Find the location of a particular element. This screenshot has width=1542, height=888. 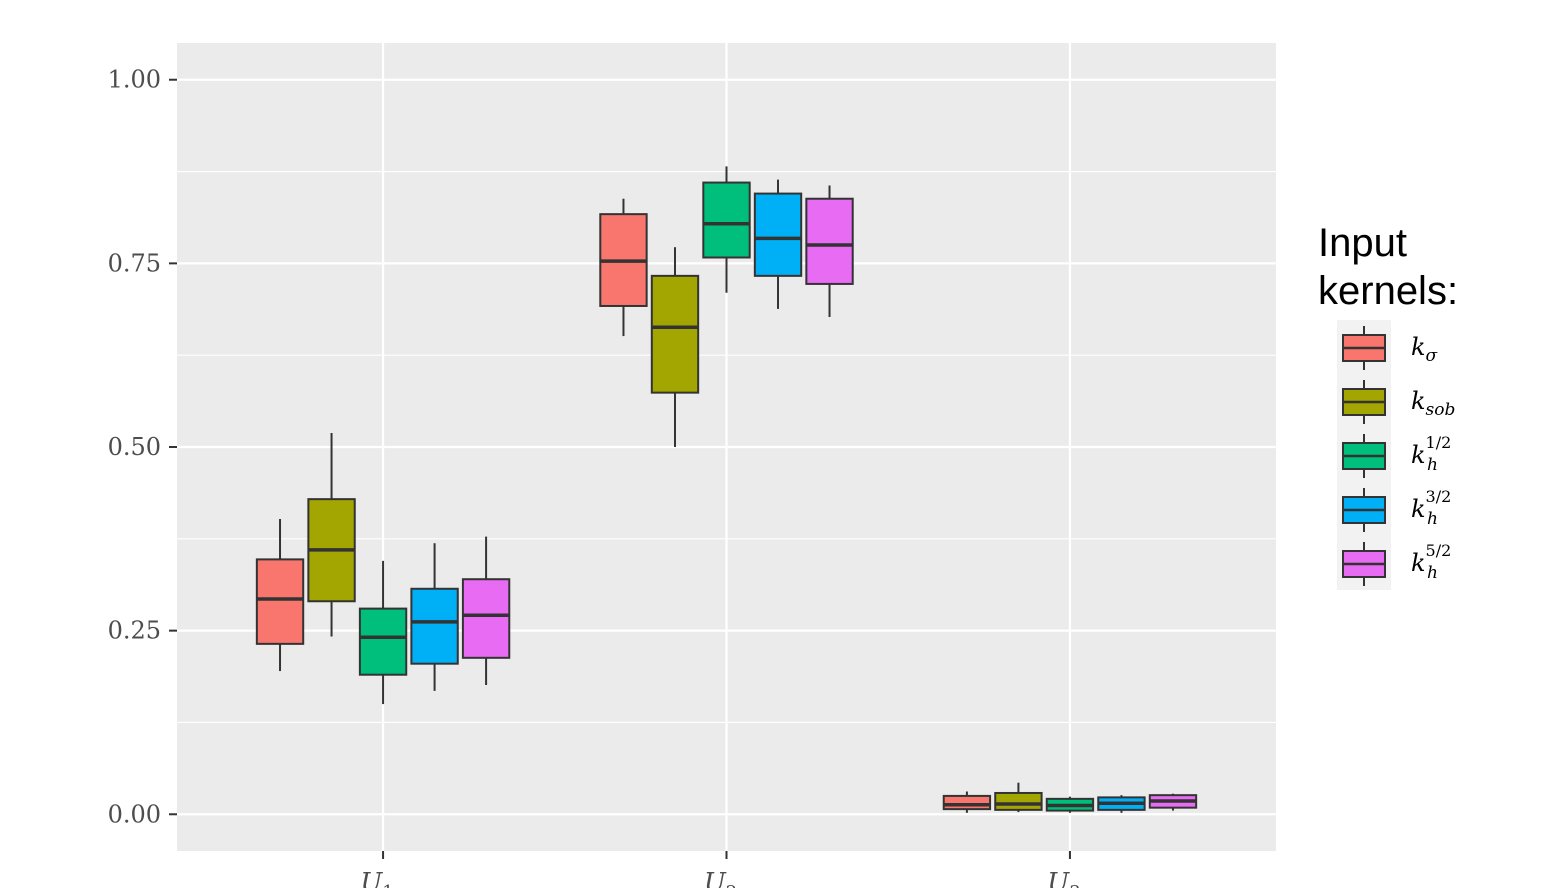

legend-label: kσ is located at coordinates (1424, 349).